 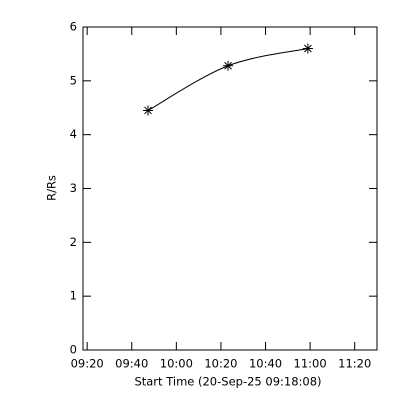 What do you see at coordinates (87, 364) in the screenshot?
I see `x-tick-label: 09:20` at bounding box center [87, 364].